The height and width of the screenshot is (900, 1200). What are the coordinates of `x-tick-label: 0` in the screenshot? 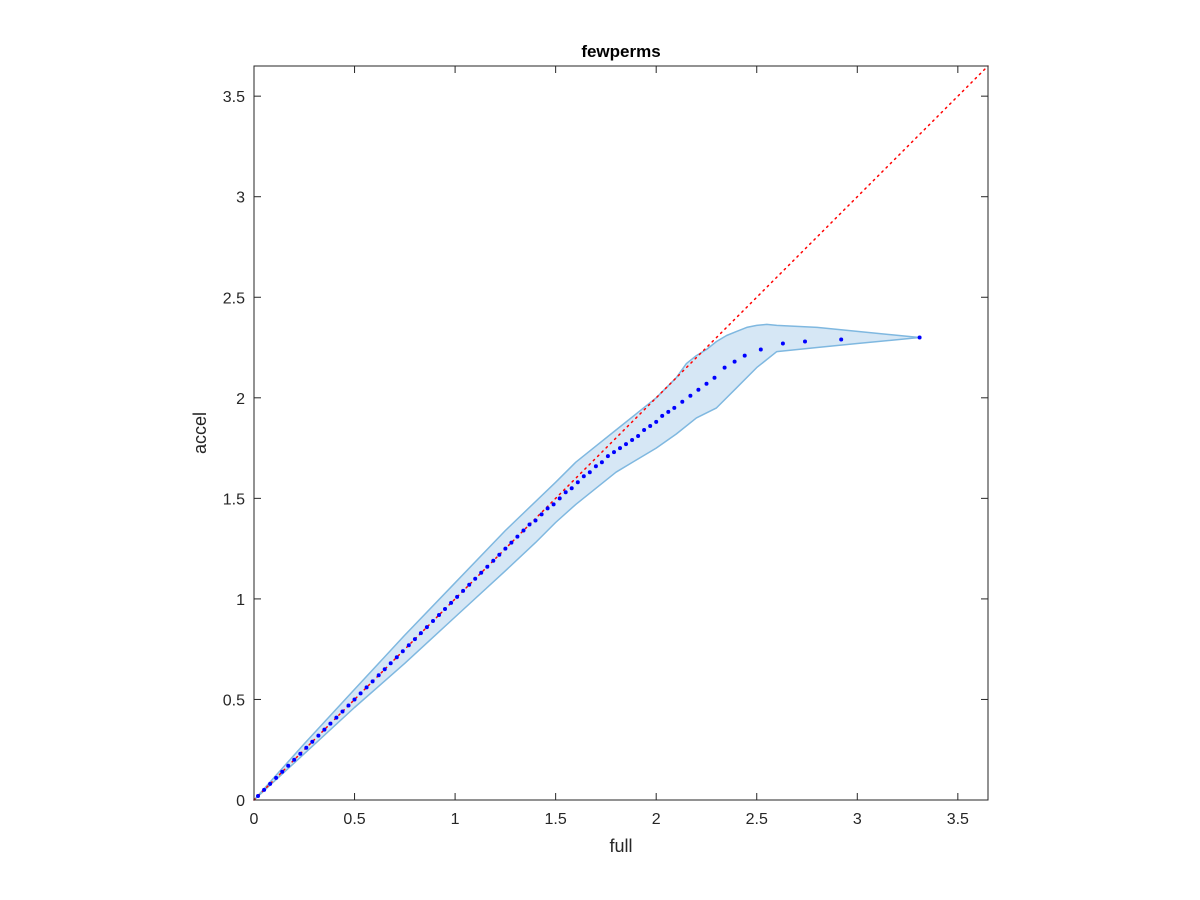 It's located at (254, 819).